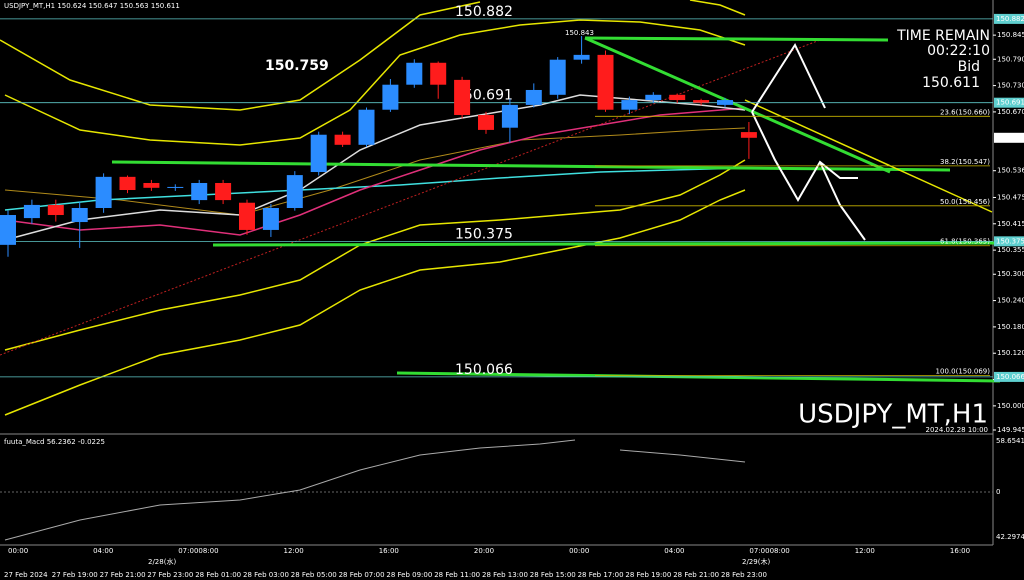  What do you see at coordinates (1010, 112) in the screenshot?
I see `y-tick-label: 150.670` at bounding box center [1010, 112].